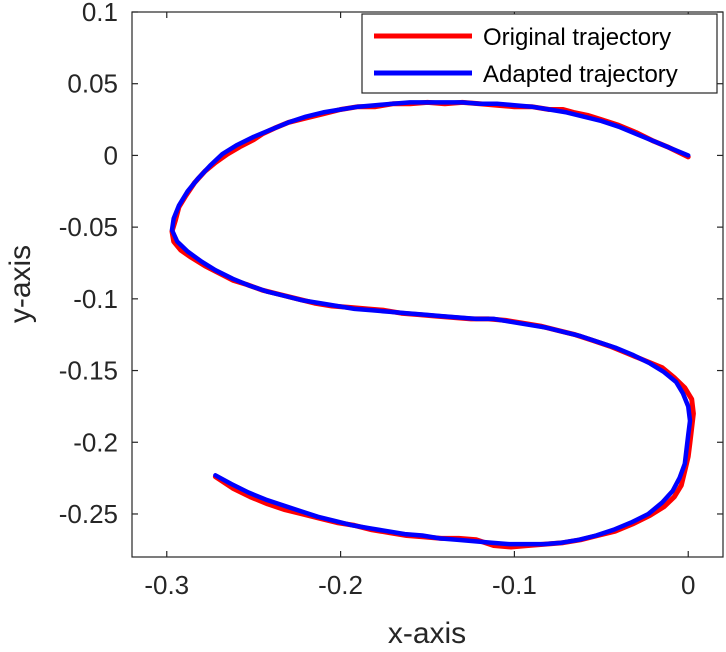 This screenshot has height=652, width=726. Describe the element at coordinates (688, 585) in the screenshot. I see `x-tick-label: 0` at that location.